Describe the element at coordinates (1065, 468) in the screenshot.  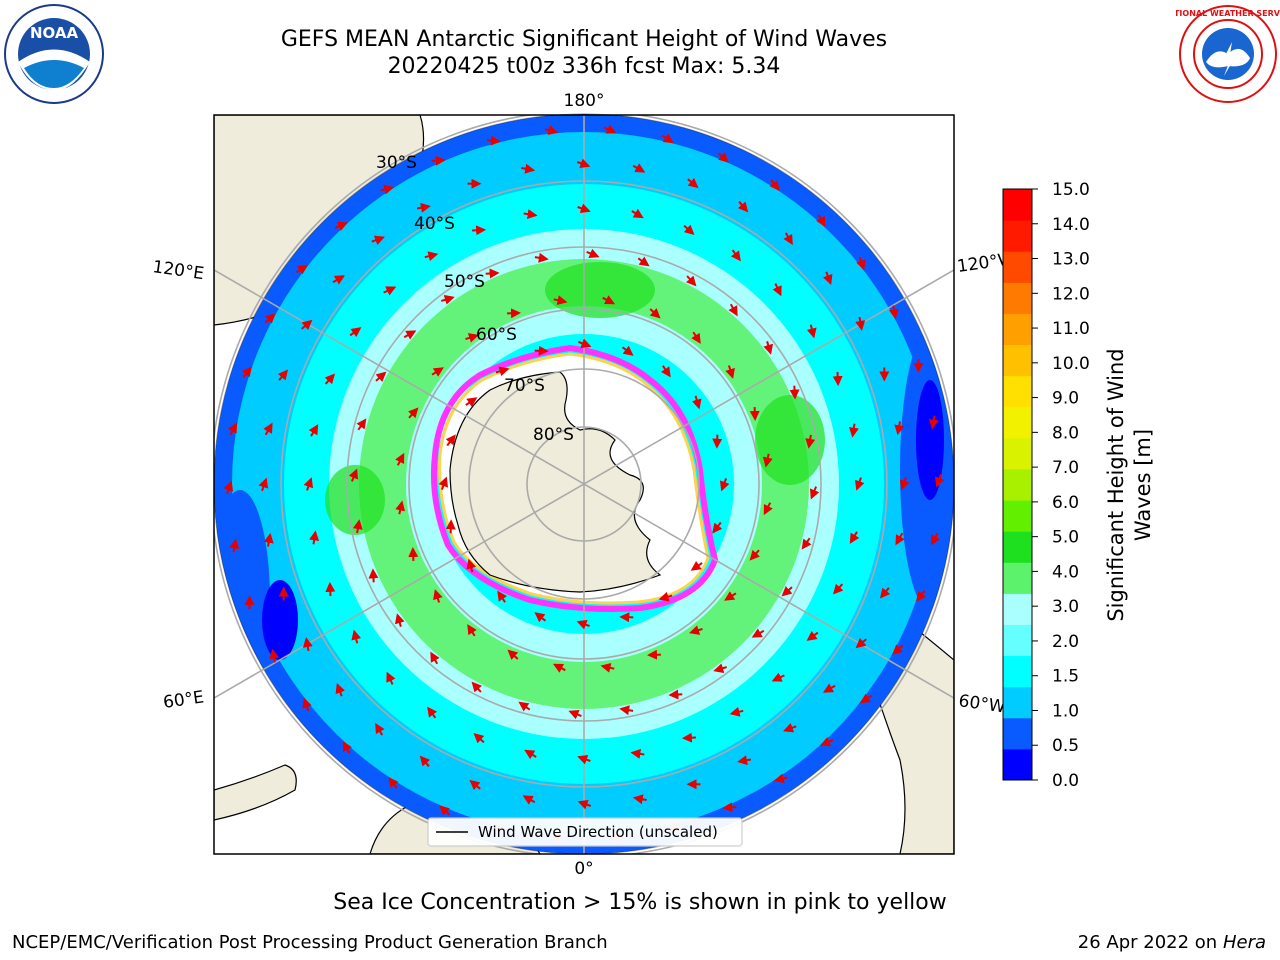
I see `colorbar-tick-label: 7.0` at that location.